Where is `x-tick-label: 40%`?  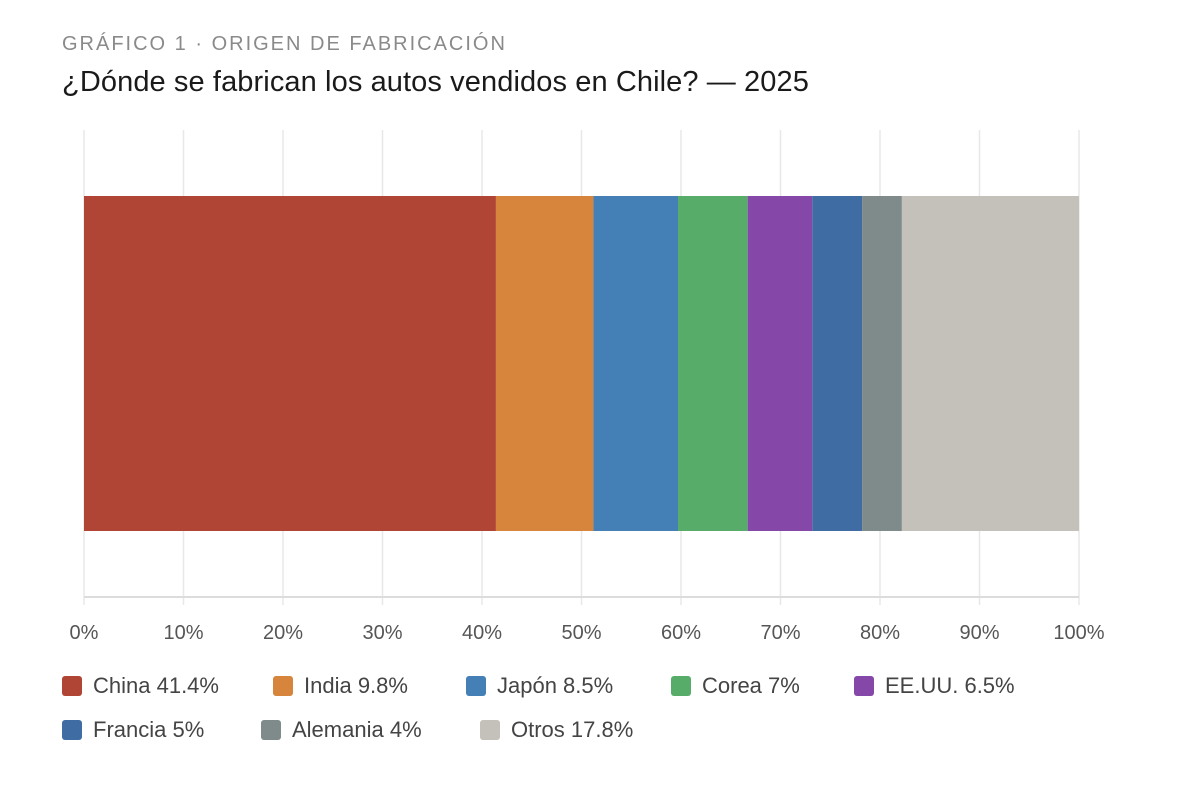
x-tick-label: 40% is located at coordinates (482, 633).